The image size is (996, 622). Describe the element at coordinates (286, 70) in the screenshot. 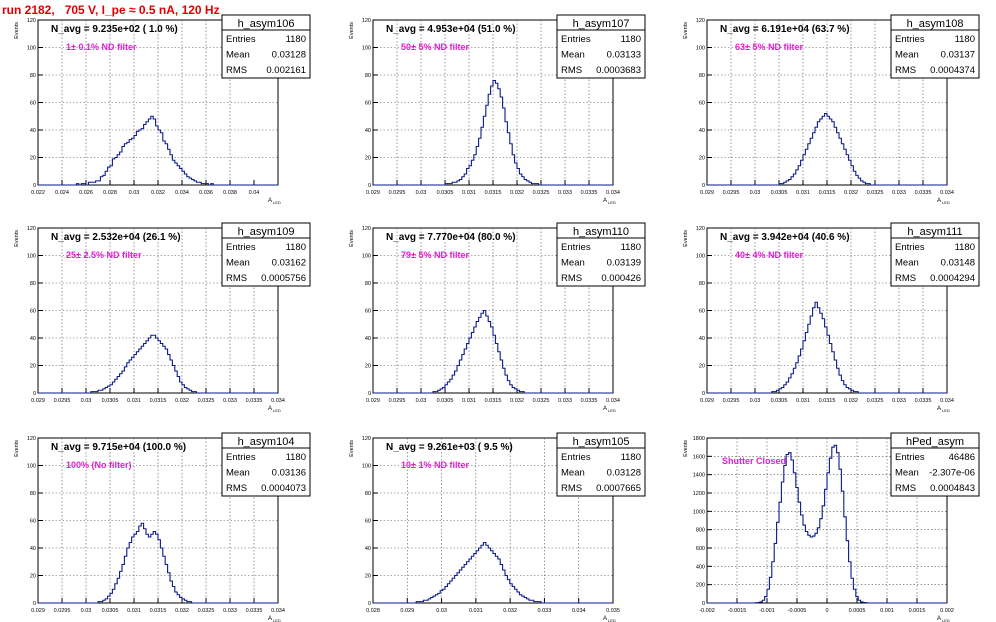

I see `stats-value: 0.002161` at that location.